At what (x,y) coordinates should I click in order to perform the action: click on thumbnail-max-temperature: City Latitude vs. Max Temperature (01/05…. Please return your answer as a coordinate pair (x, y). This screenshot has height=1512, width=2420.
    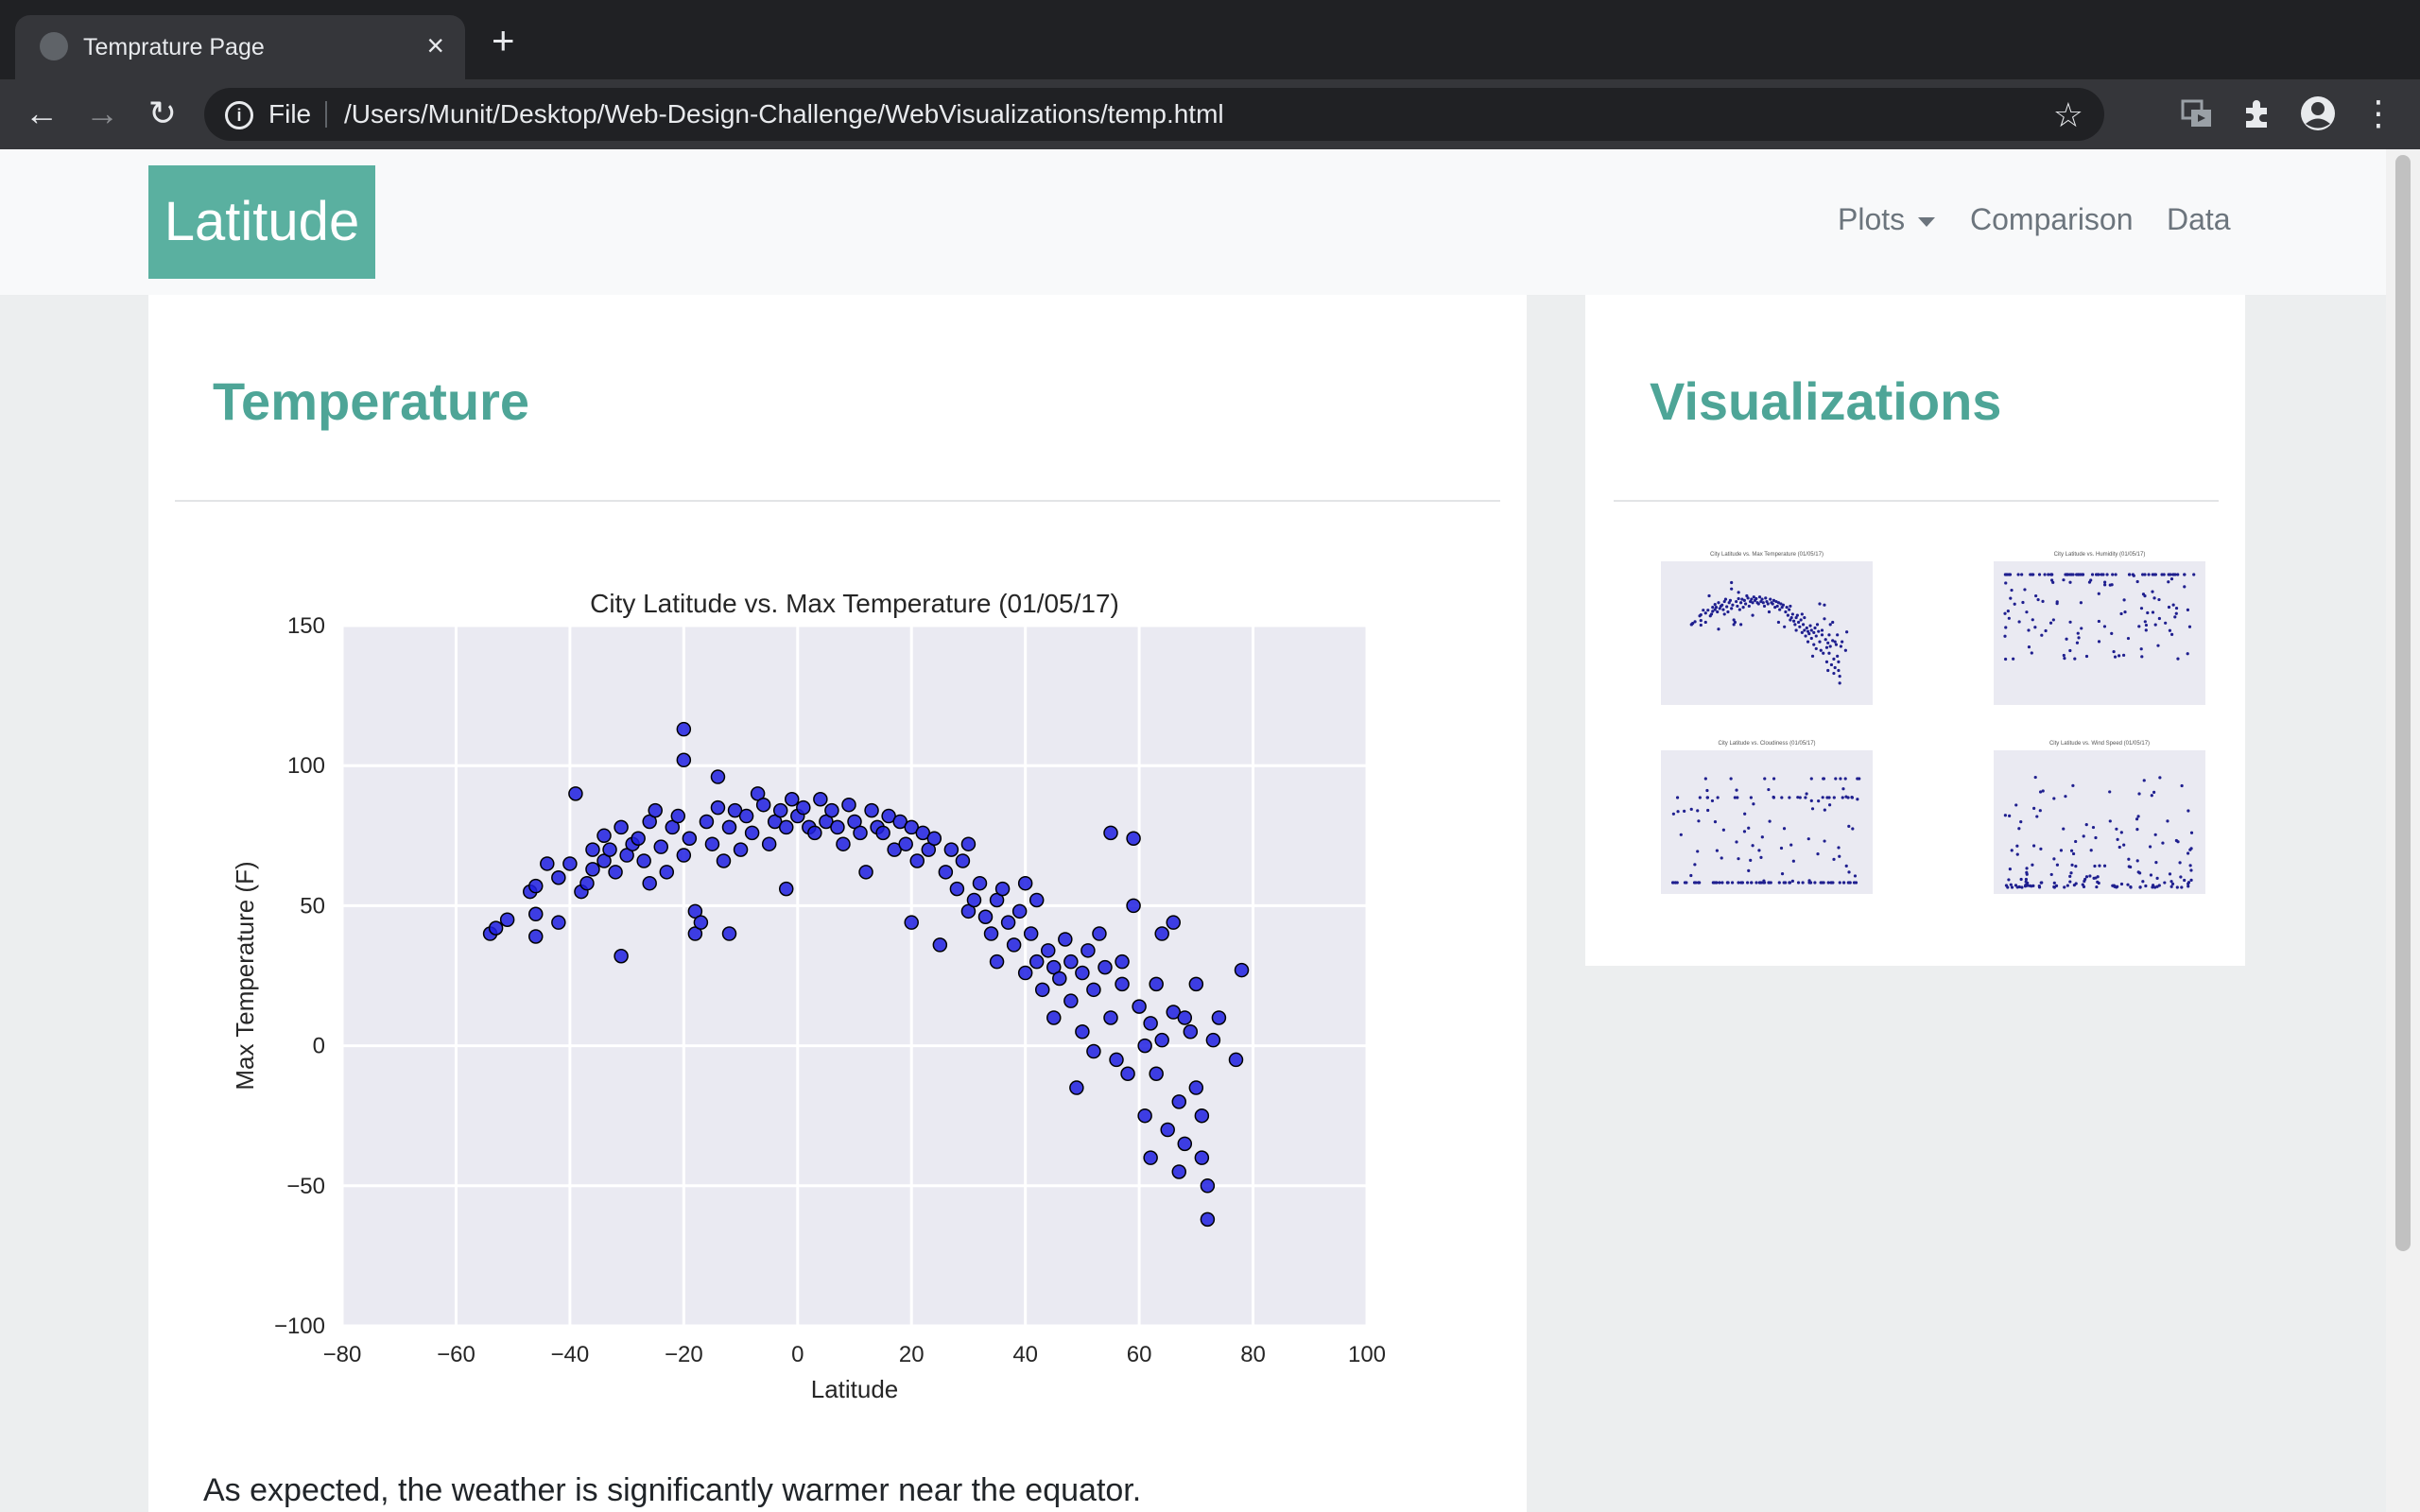
    Looking at the image, I should click on (1765, 635).